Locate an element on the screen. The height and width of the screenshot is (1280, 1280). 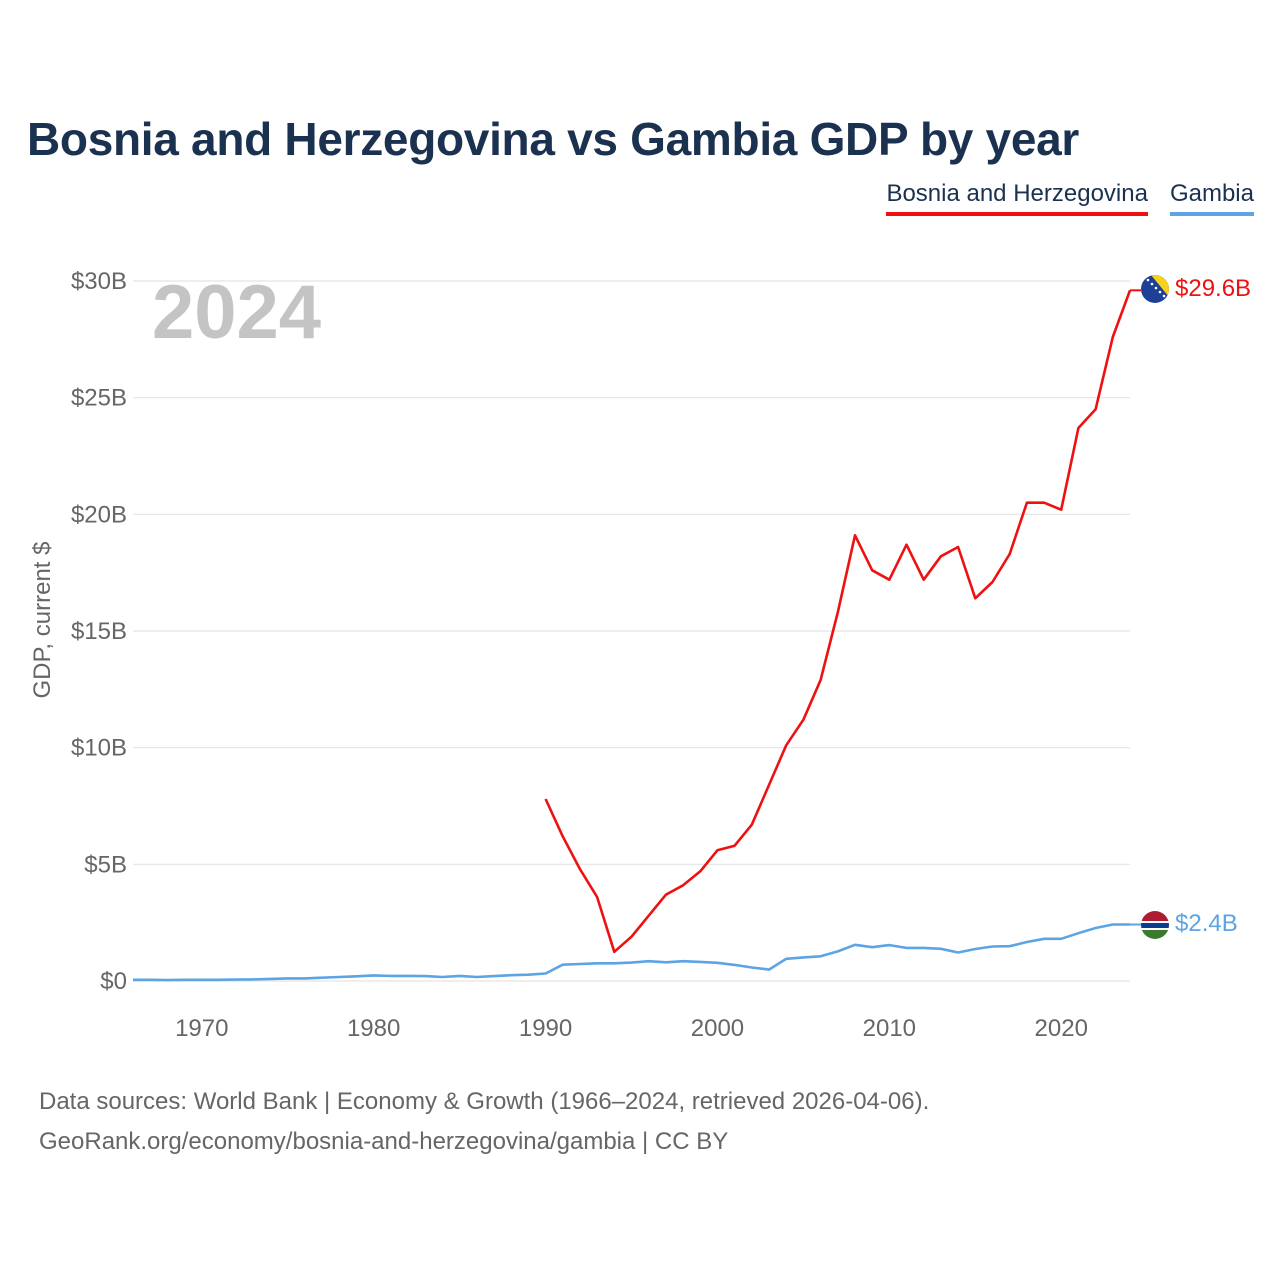
legend: Bosnia and Herzegovina Gambia is located at coordinates (1070, 198).